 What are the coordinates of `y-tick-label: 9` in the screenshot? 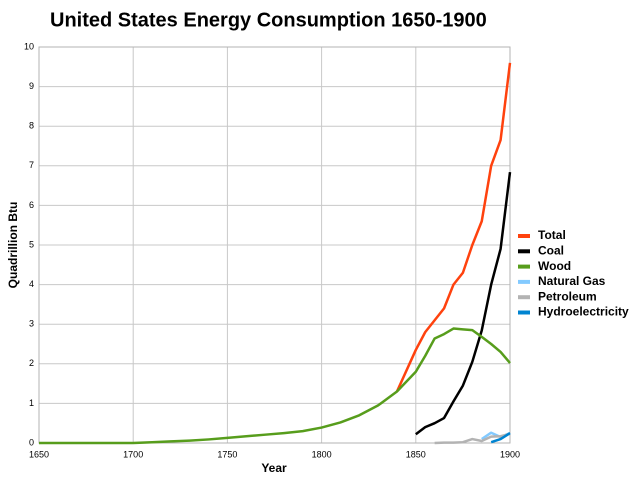 It's located at (31, 86).